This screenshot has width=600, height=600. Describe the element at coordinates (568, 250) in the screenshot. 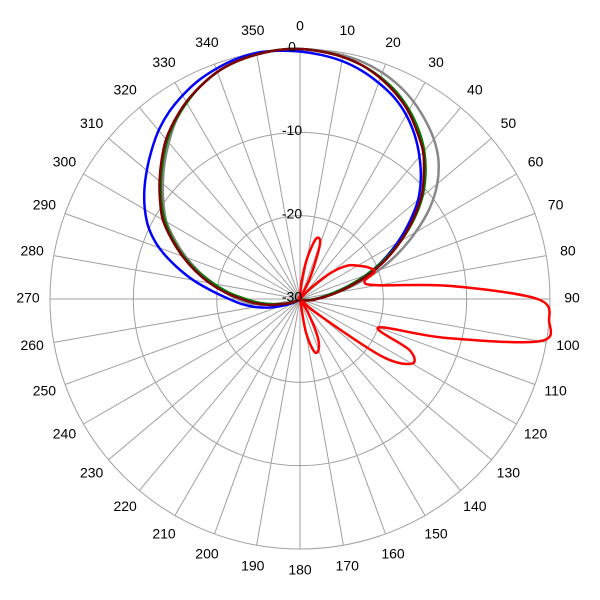

I see `angle-label: 80` at that location.